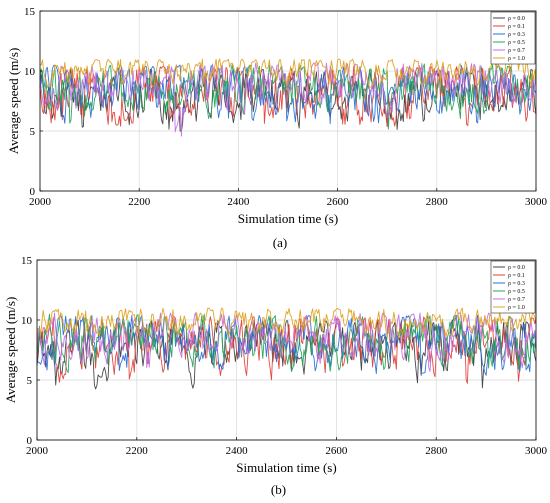 The width and height of the screenshot is (550, 503). Describe the element at coordinates (280, 242) in the screenshot. I see `panel-label: (a)` at that location.